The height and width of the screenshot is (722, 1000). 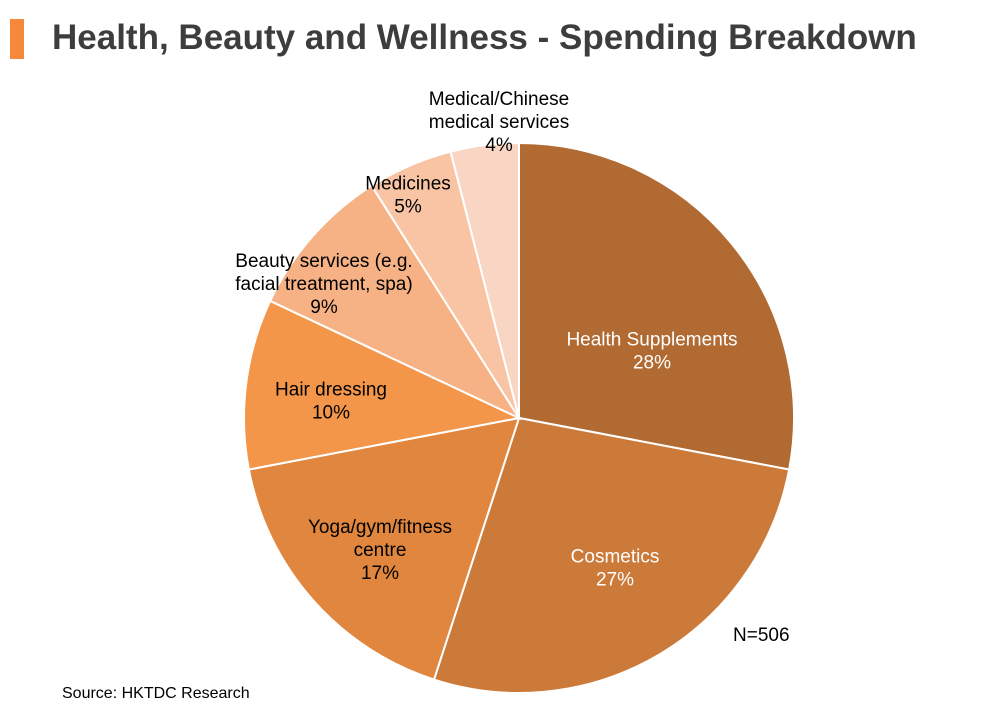 I want to click on slice-value-label: 9%, so click(x=324, y=307).